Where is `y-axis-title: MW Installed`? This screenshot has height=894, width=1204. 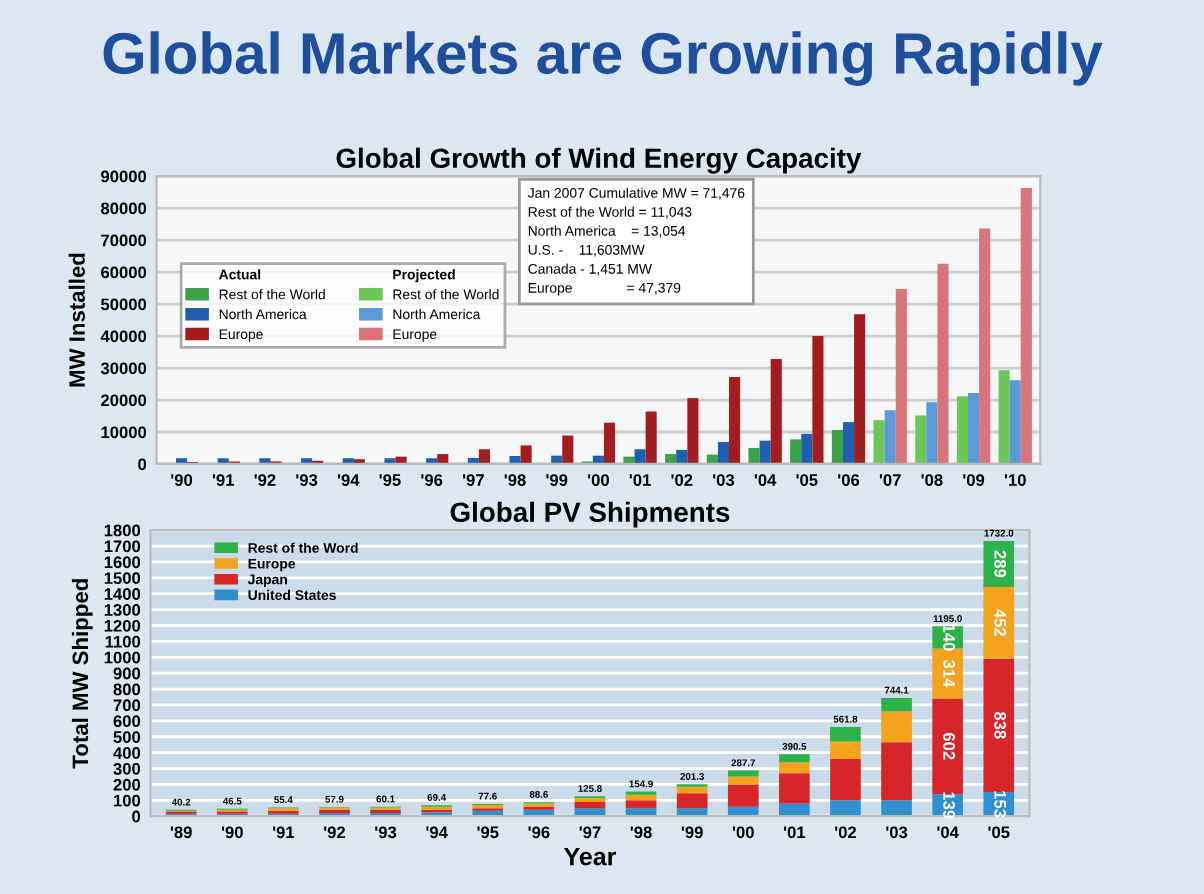 y-axis-title: MW Installed is located at coordinates (76, 320).